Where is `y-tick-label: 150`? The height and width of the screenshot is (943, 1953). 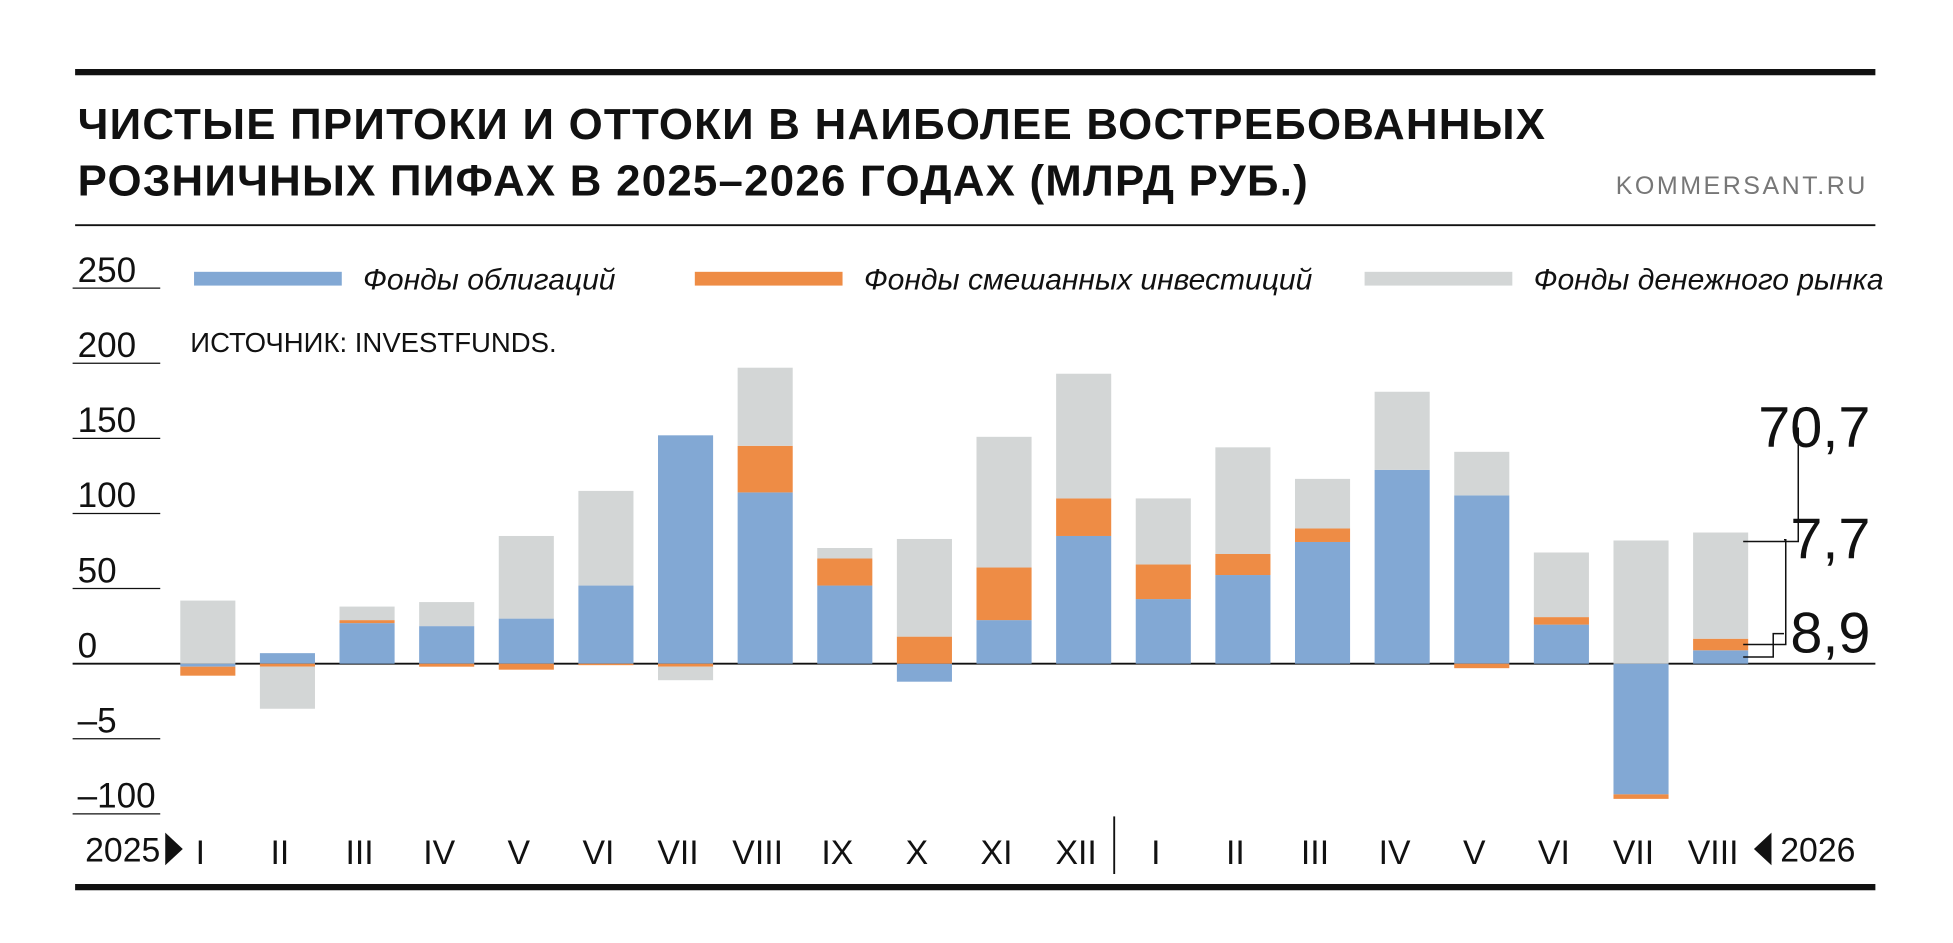 y-tick-label: 150 is located at coordinates (107, 420).